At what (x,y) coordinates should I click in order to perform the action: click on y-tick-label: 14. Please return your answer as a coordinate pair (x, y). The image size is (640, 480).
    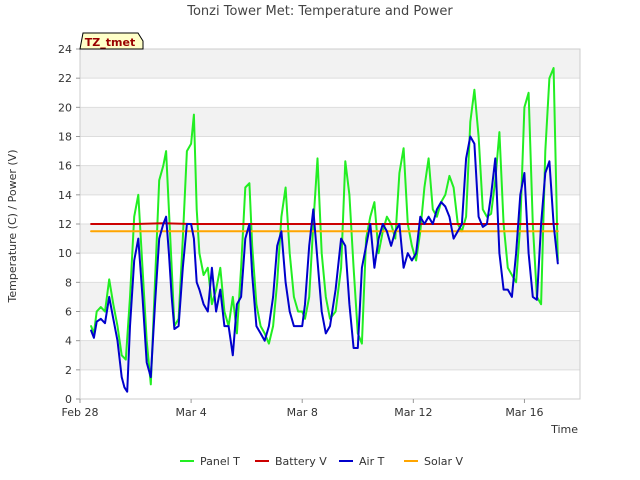
    Looking at the image, I should click on (65, 195).